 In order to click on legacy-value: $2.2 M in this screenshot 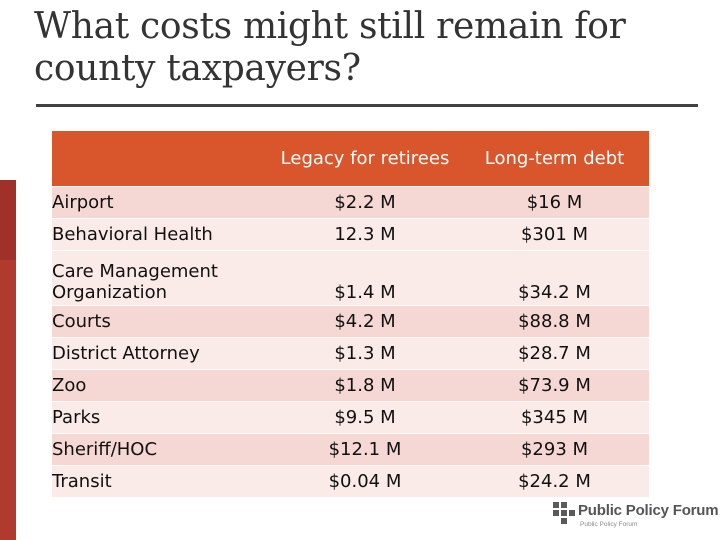, I will do `click(365, 202)`.